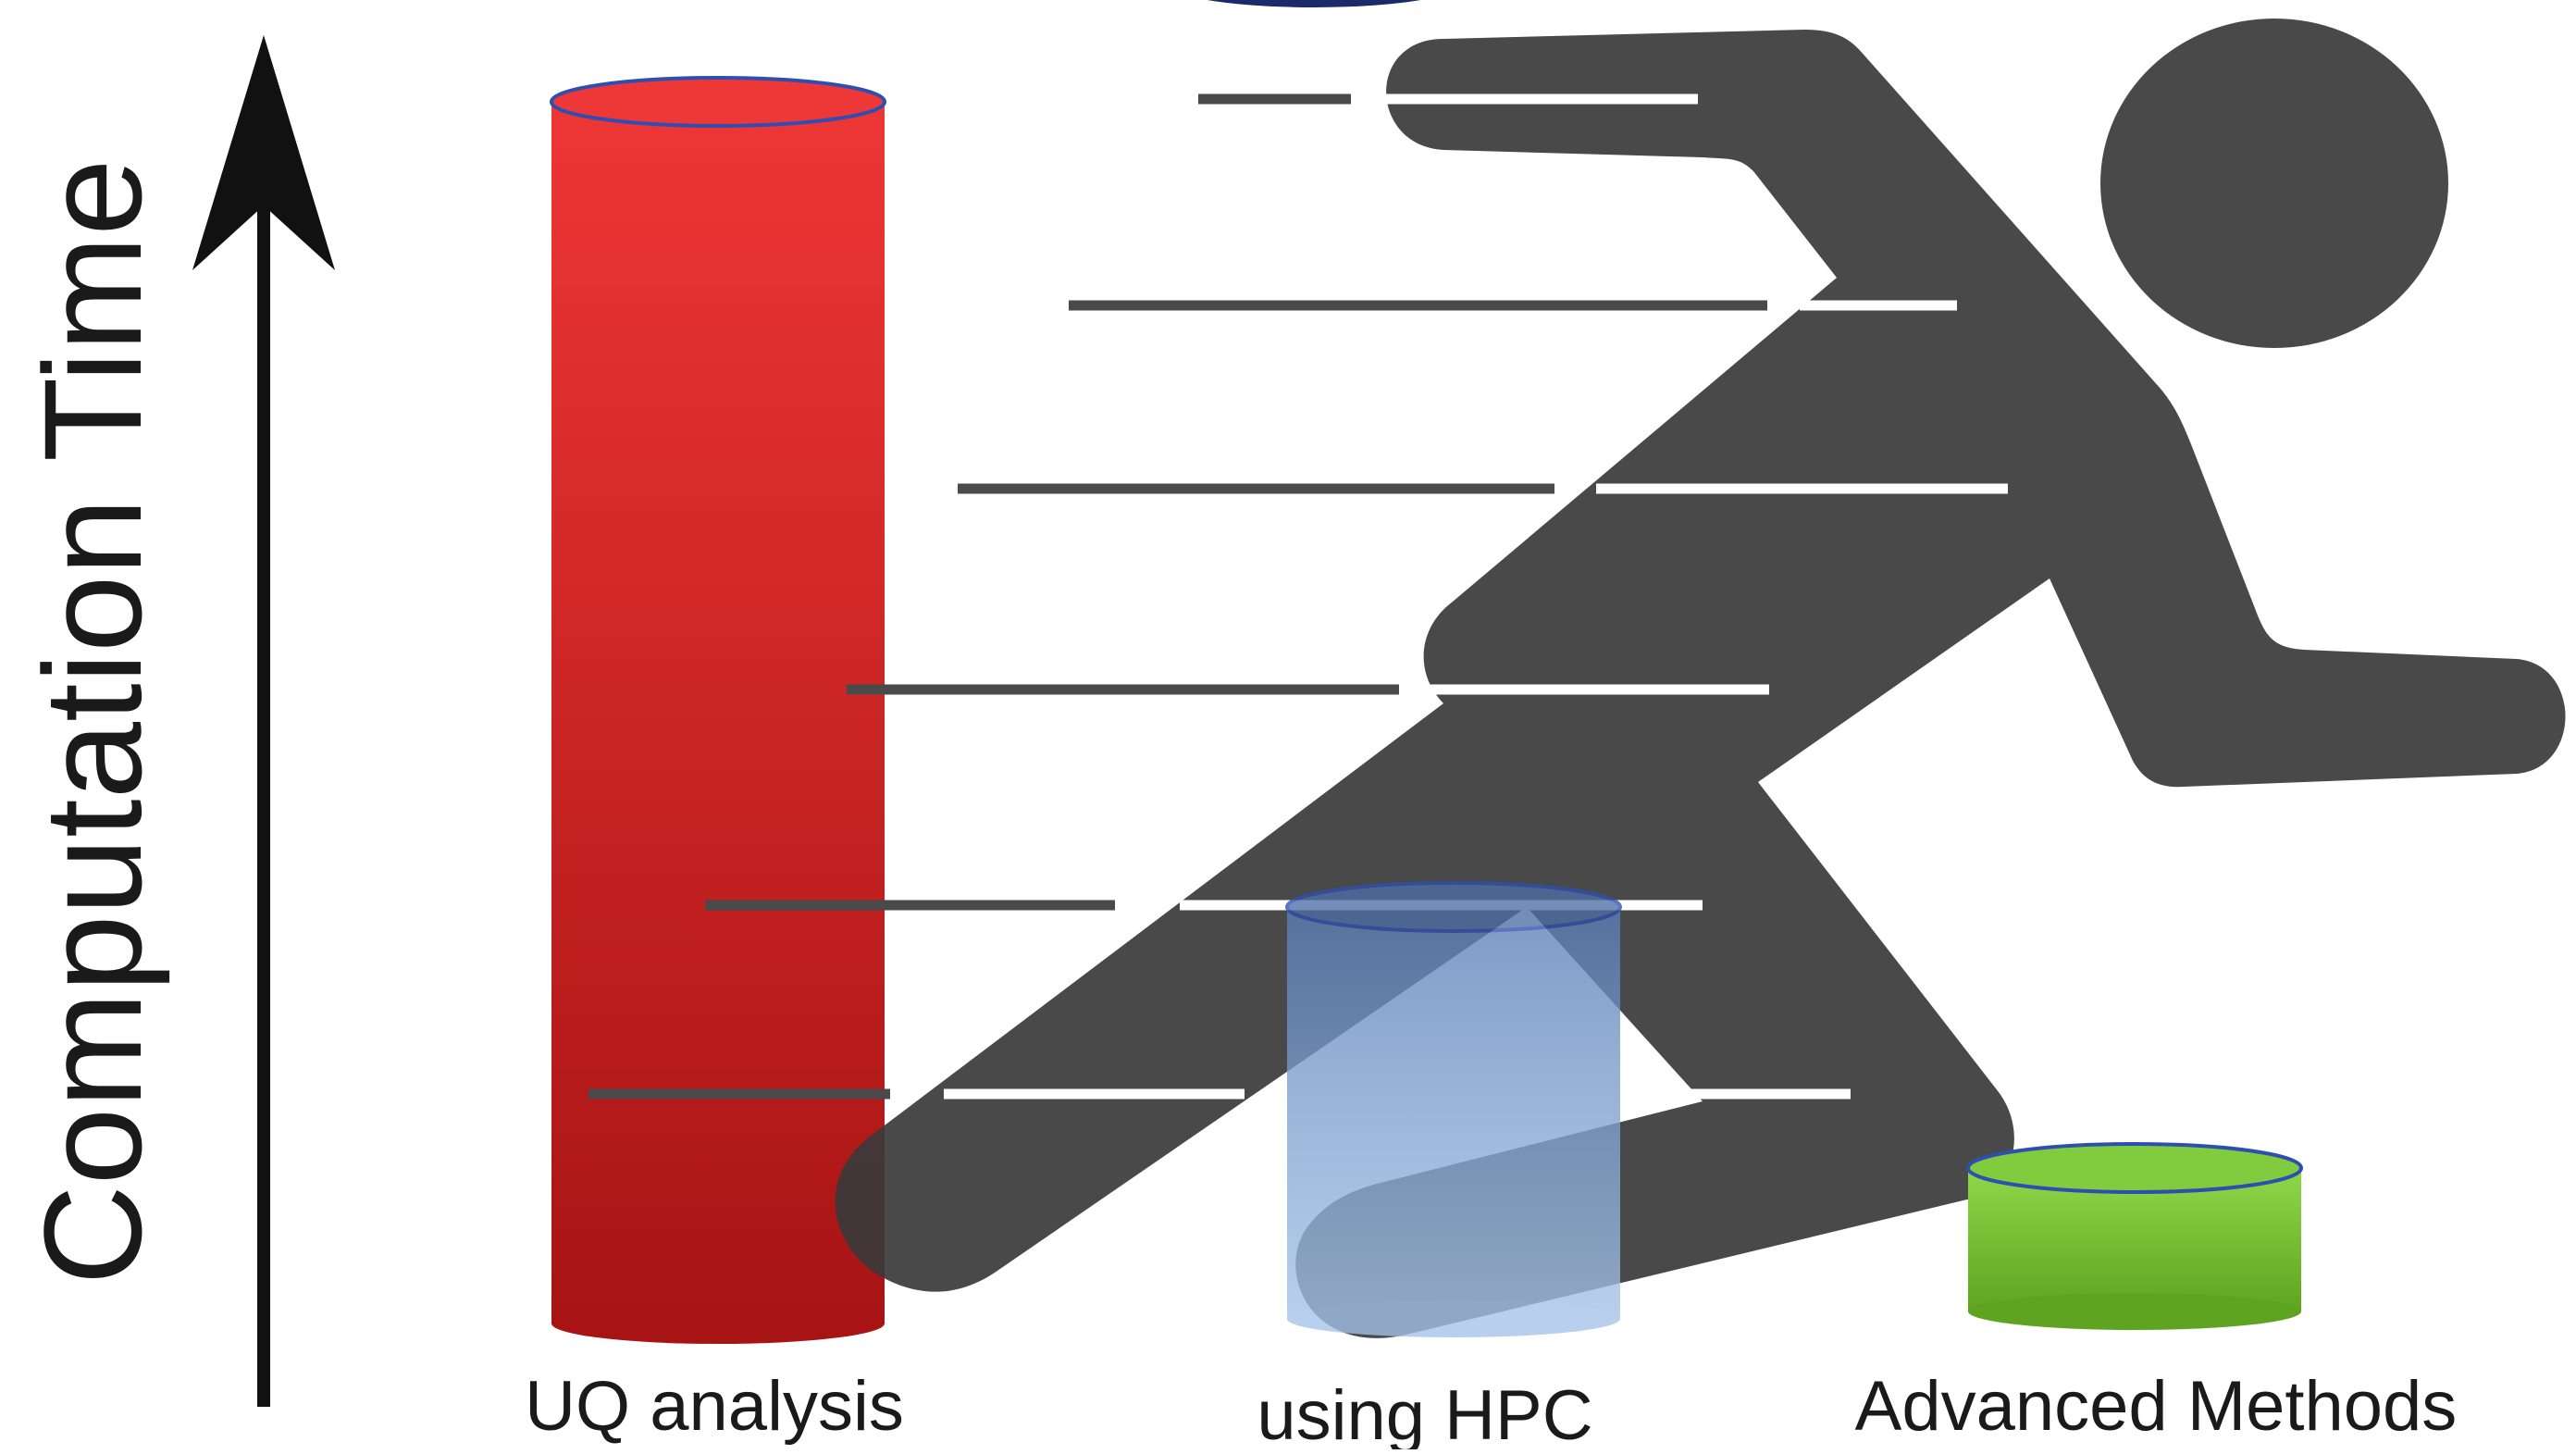  Describe the element at coordinates (1453, 1109) in the screenshot. I see `bar-using-hpc` at that location.